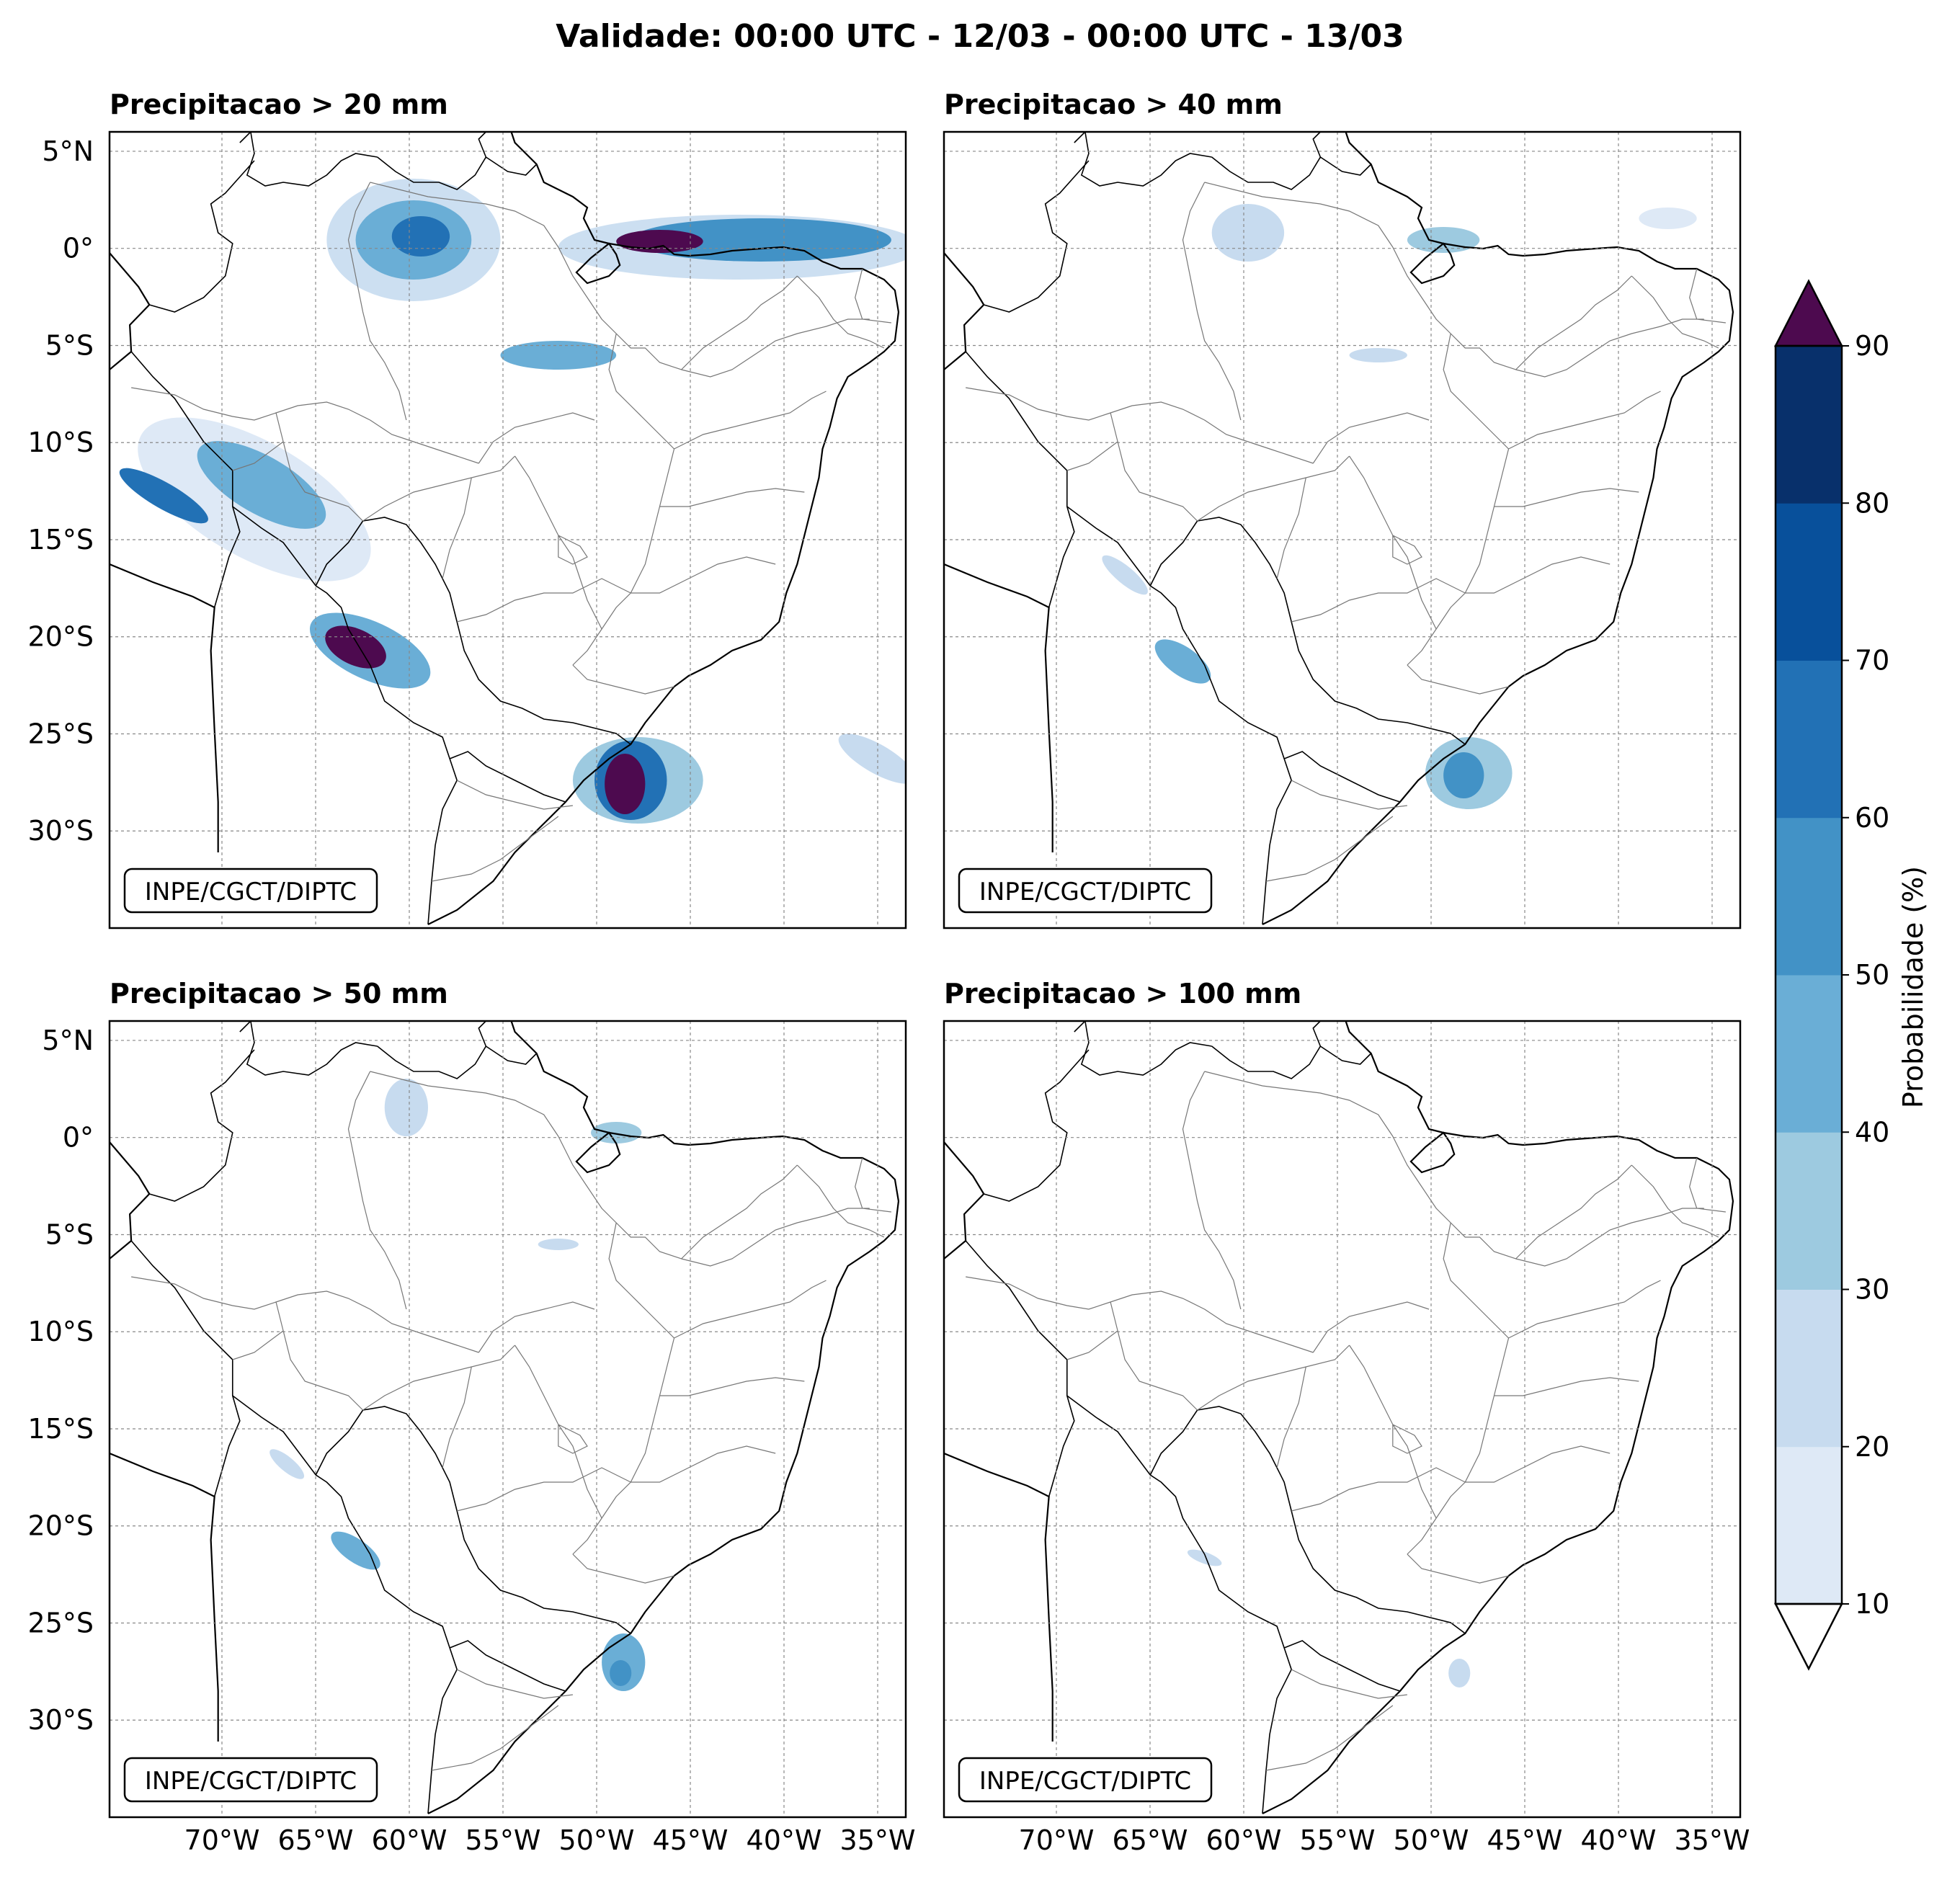 The image size is (1960, 1877). I want to click on colorbar-tick-label: 30, so click(1872, 1290).